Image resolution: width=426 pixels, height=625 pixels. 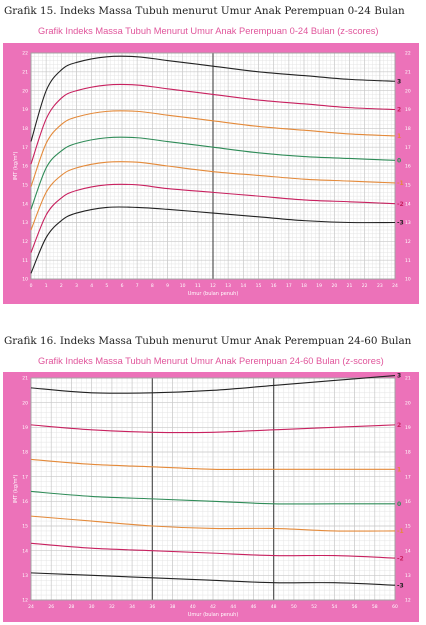 What do you see at coordinates (198, 286) in the screenshot?
I see `x-tick-label: 11` at bounding box center [198, 286].